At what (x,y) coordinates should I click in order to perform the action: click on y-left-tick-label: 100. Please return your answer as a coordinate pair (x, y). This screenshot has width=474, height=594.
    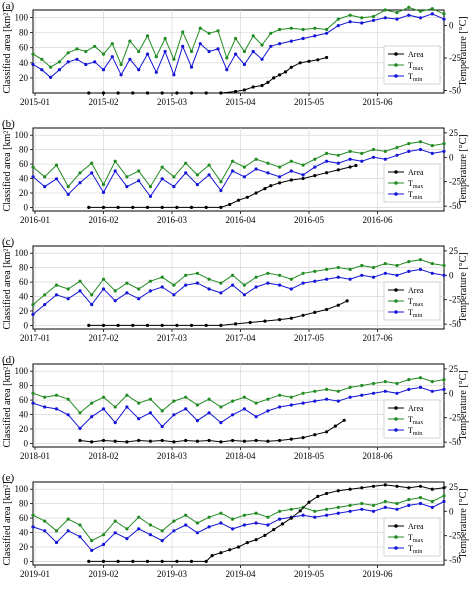
    Looking at the image, I should click on (22, 489).